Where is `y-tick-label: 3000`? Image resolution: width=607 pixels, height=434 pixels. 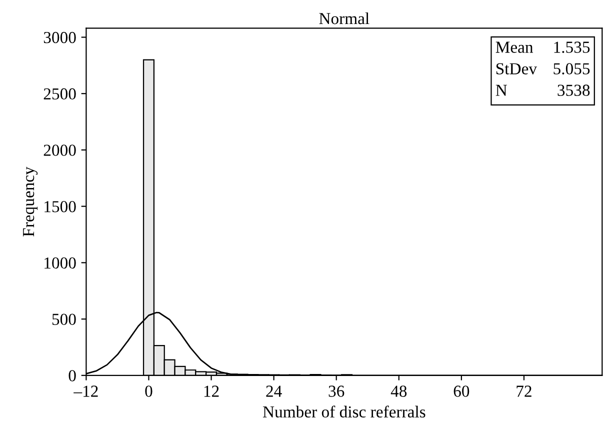 y-tick-label: 3000 is located at coordinates (60, 38).